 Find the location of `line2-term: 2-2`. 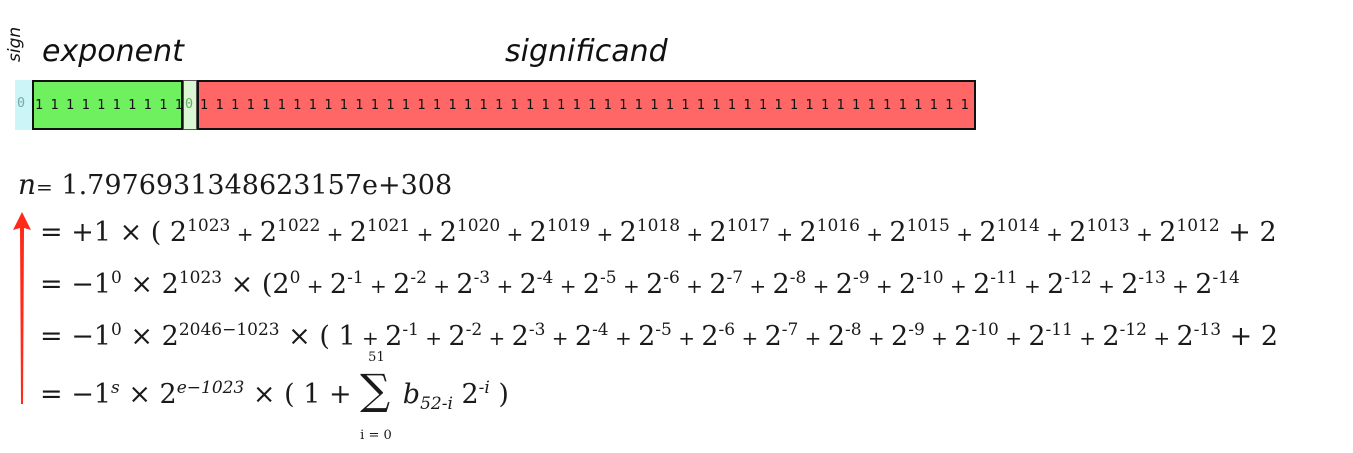

line2-term: 2-2 is located at coordinates (410, 284).